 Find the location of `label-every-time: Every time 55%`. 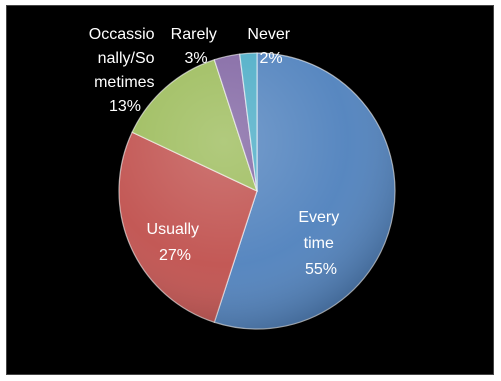

label-every-time: Every time 55% is located at coordinates (320, 243).